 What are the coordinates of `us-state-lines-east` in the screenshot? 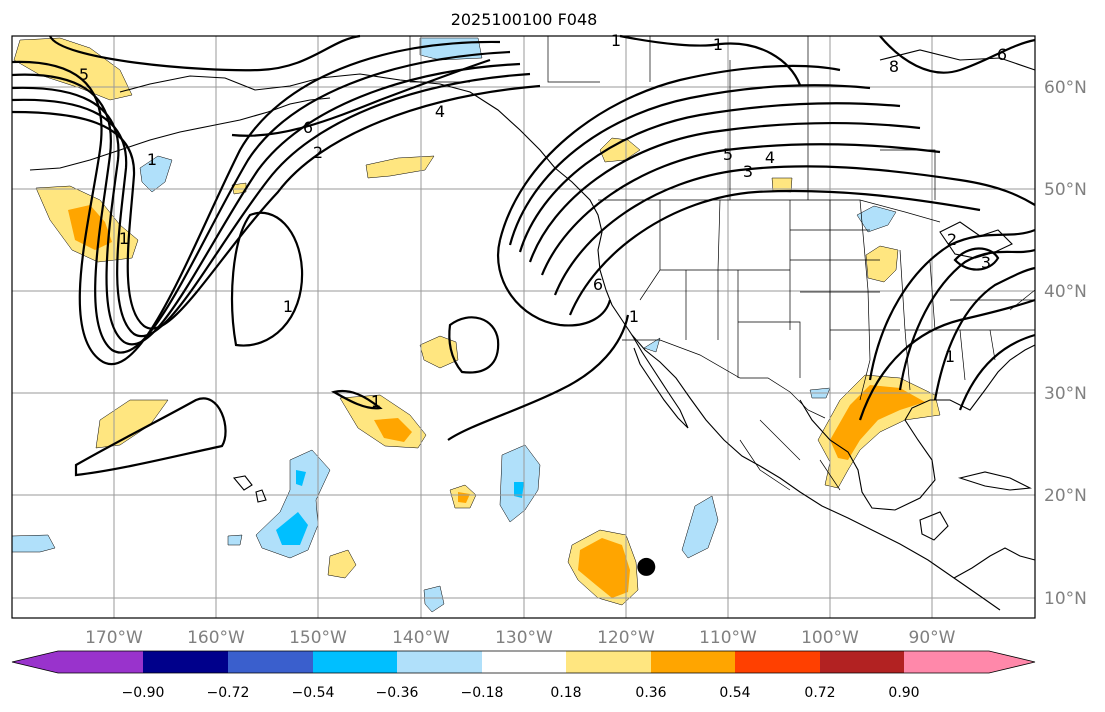 It's located at (967, 320).